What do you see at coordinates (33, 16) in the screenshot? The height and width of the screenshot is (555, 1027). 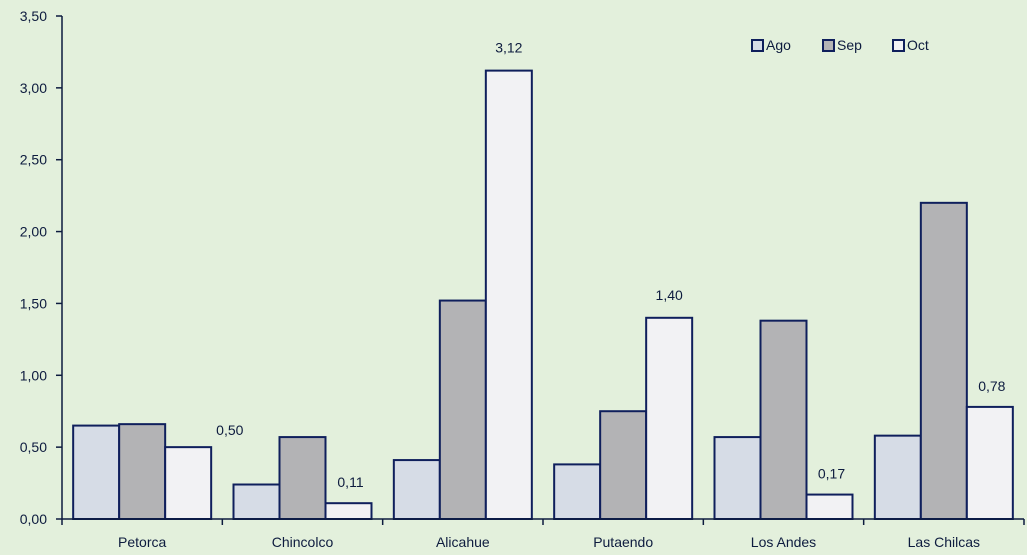 I see `y-tick-label: 3,50` at bounding box center [33, 16].